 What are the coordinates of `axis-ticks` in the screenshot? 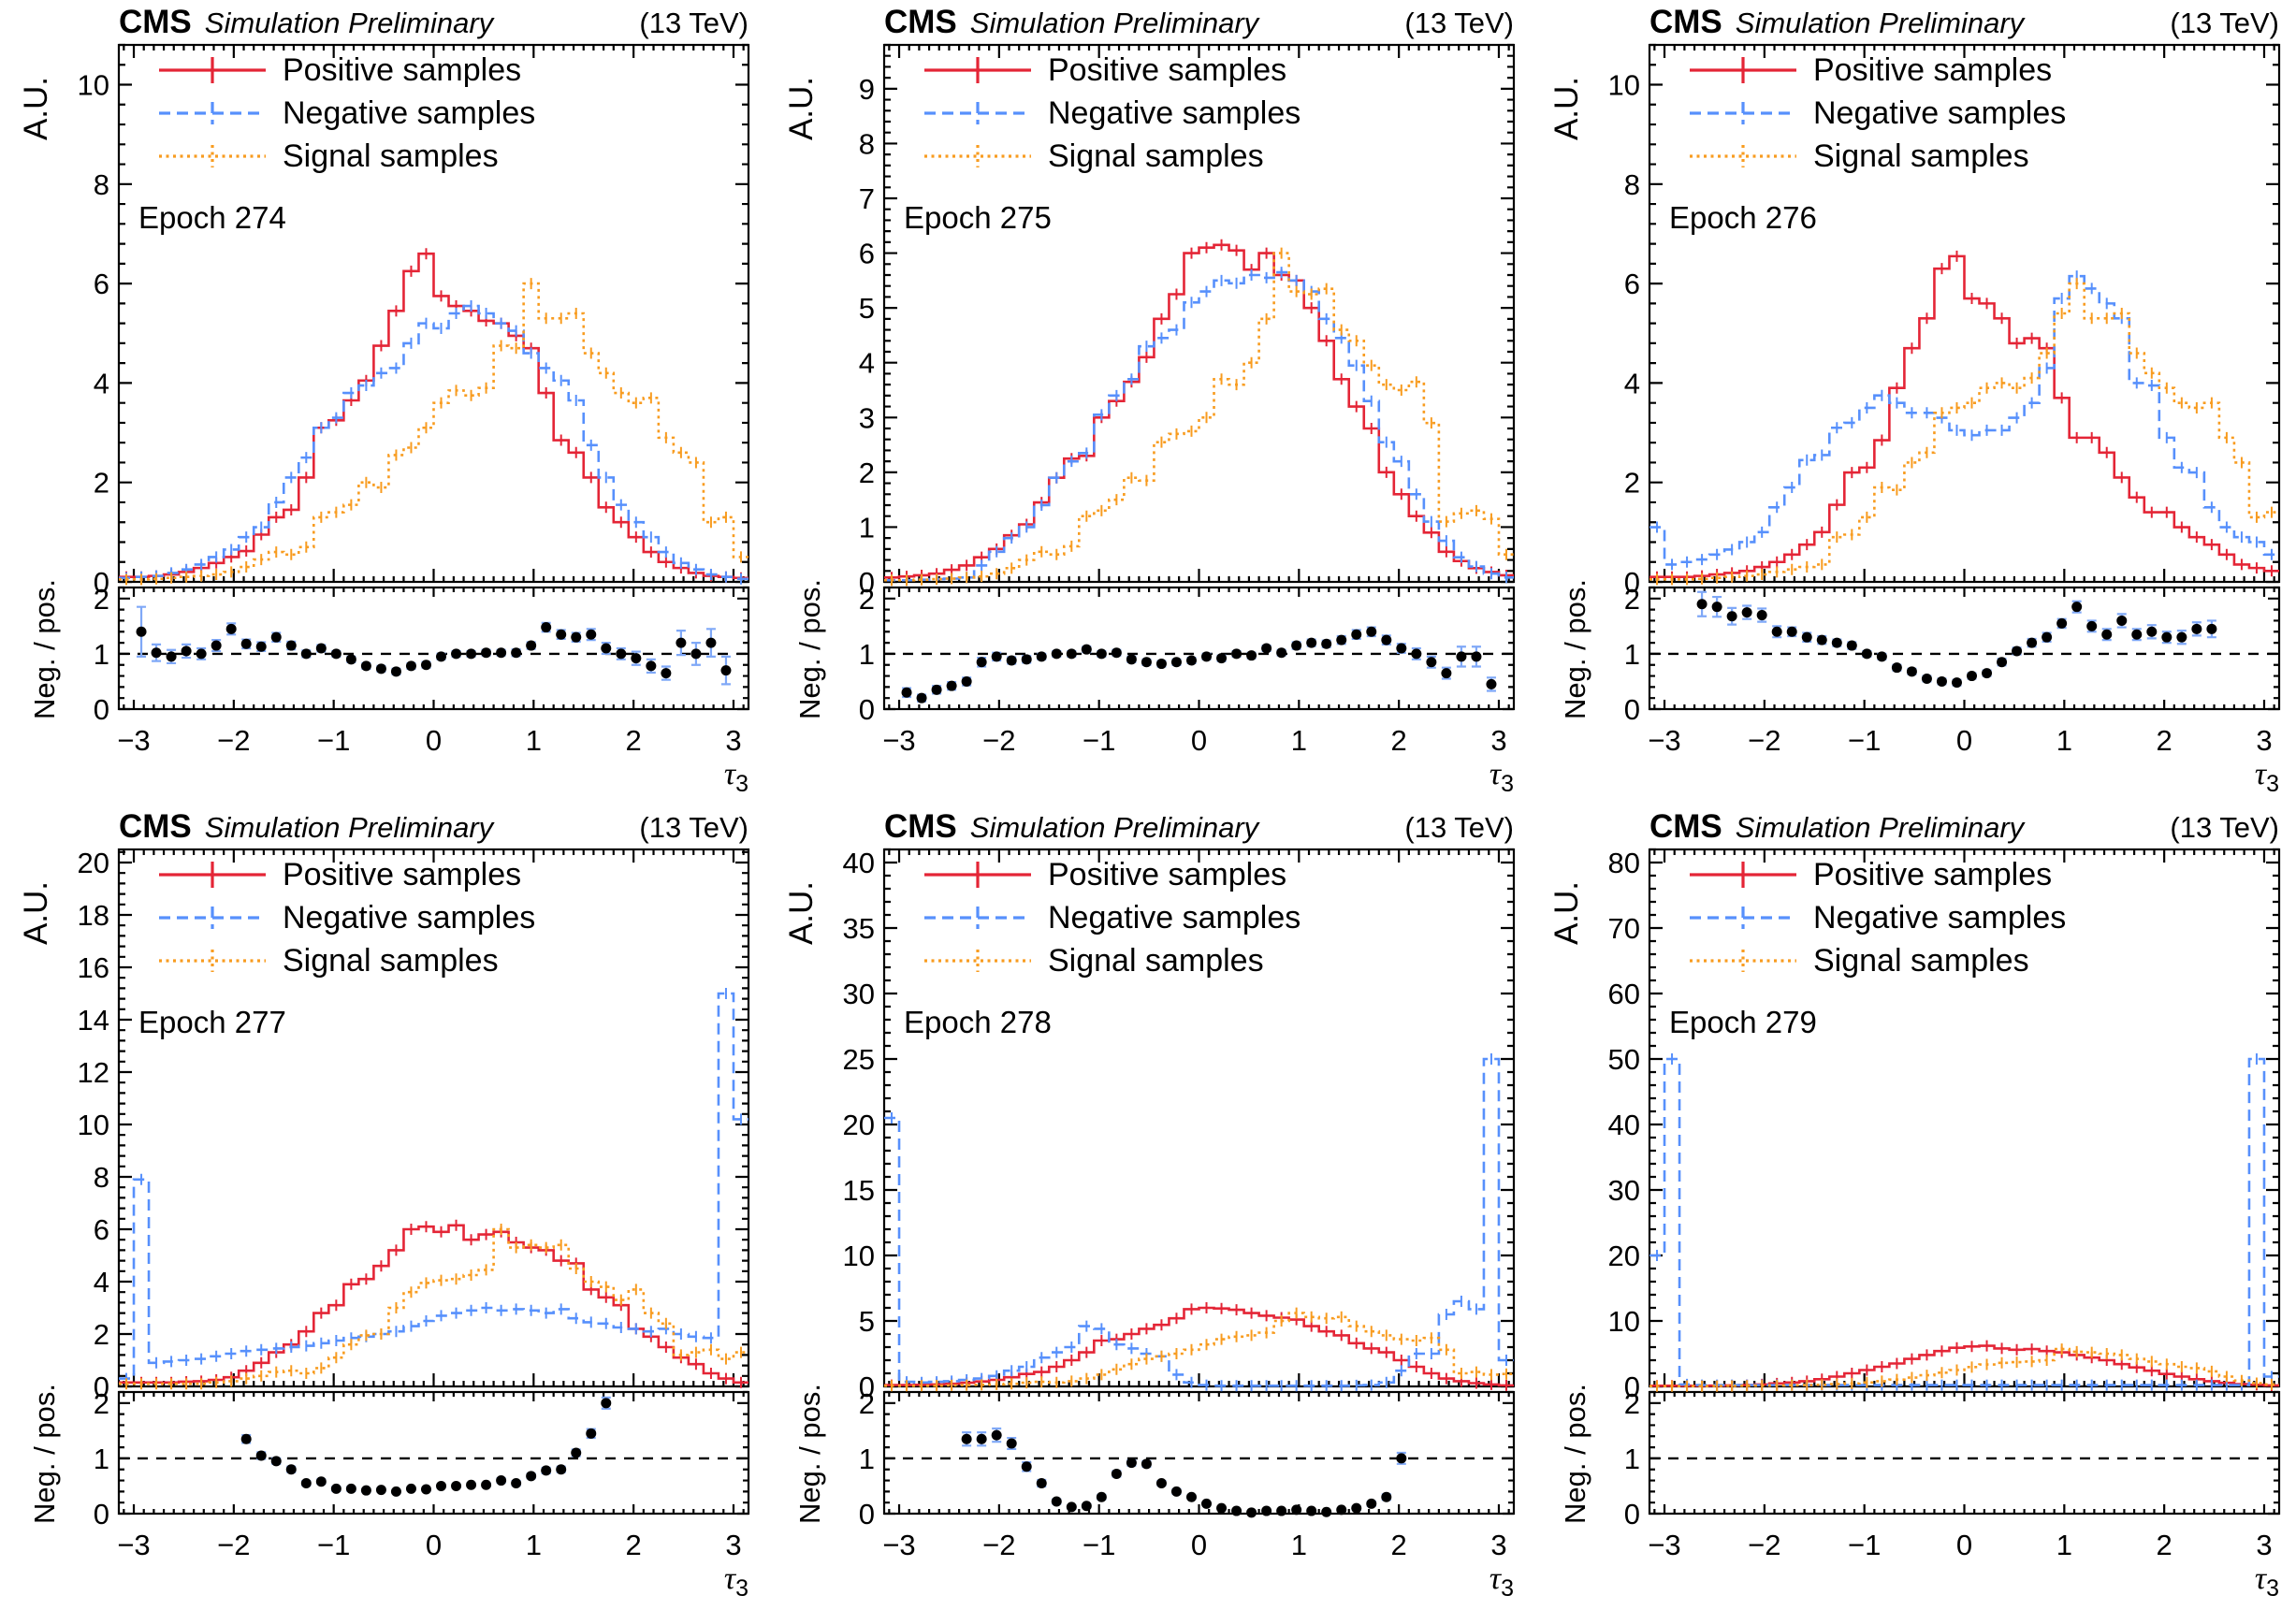 It's located at (1199, 1182).